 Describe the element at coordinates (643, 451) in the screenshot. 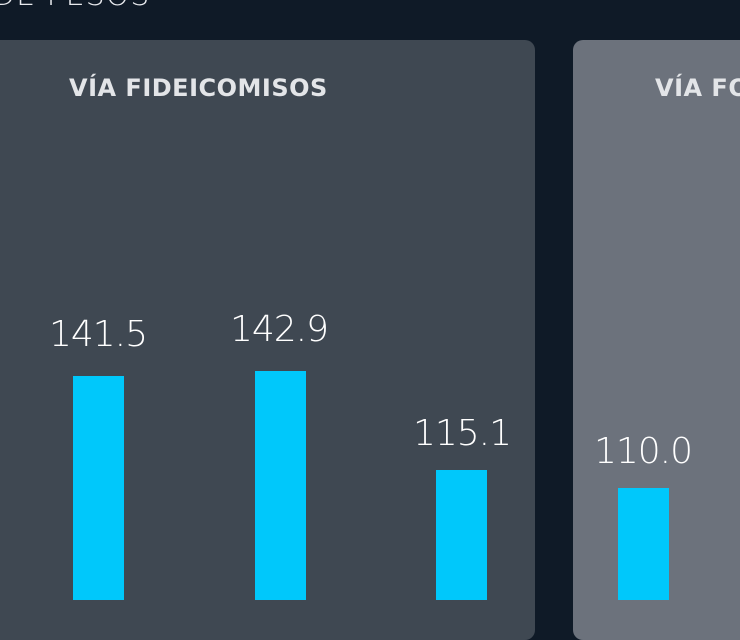

I see `bar-value-label: 110.0` at that location.